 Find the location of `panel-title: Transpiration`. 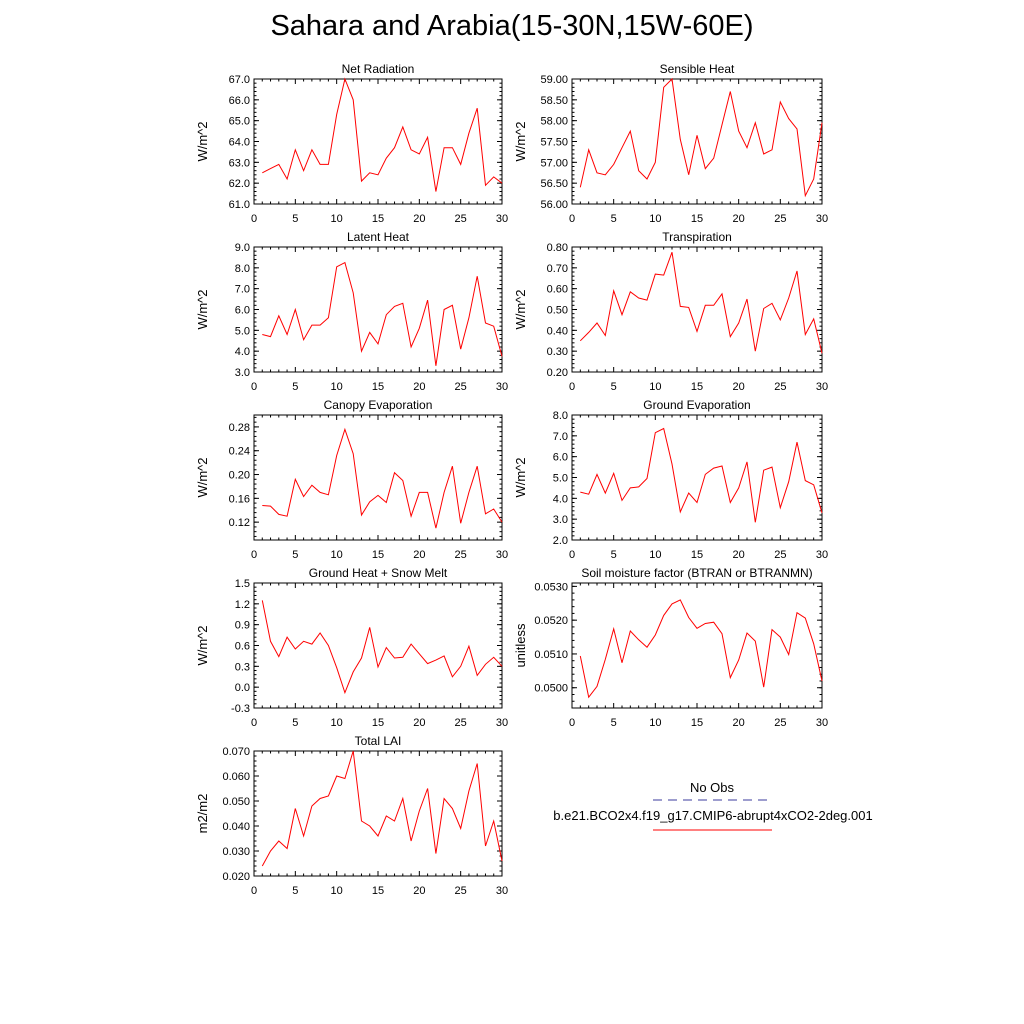

panel-title: Transpiration is located at coordinates (697, 237).